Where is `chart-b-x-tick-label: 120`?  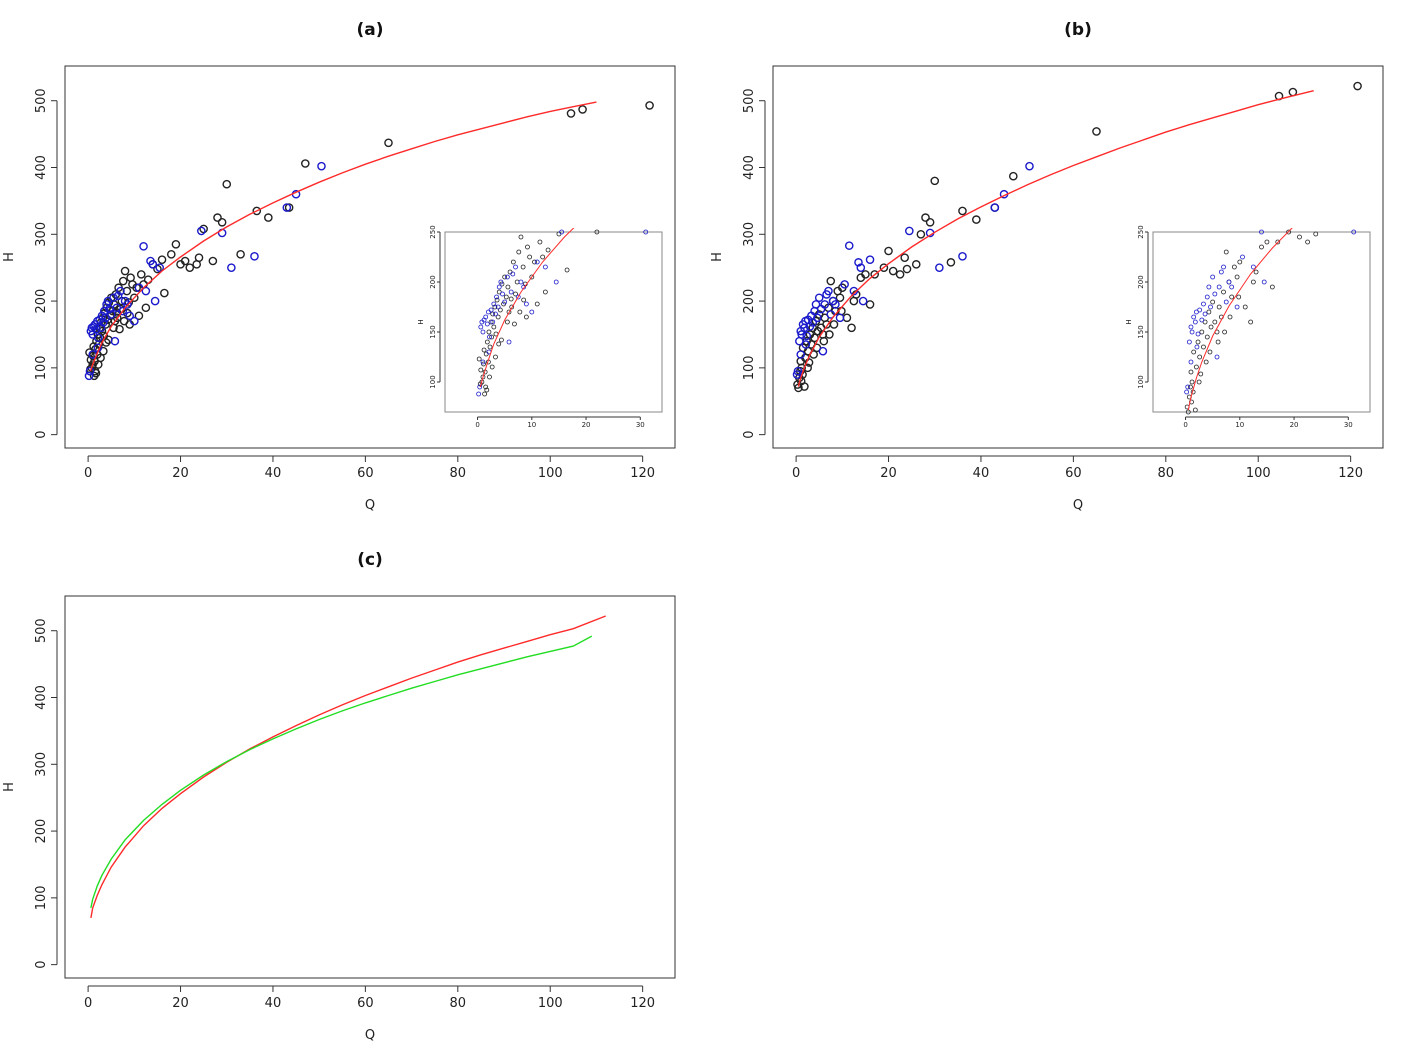
chart-b-x-tick-label: 120 is located at coordinates (1350, 473).